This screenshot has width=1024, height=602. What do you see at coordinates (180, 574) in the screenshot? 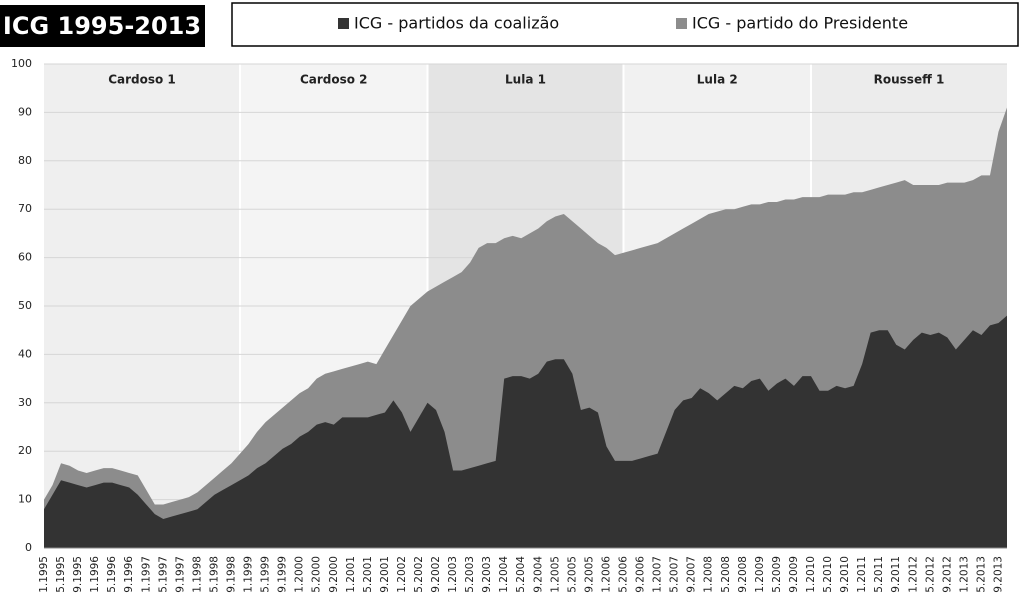
I see `x-tick-label: 9.1997` at bounding box center [180, 574].